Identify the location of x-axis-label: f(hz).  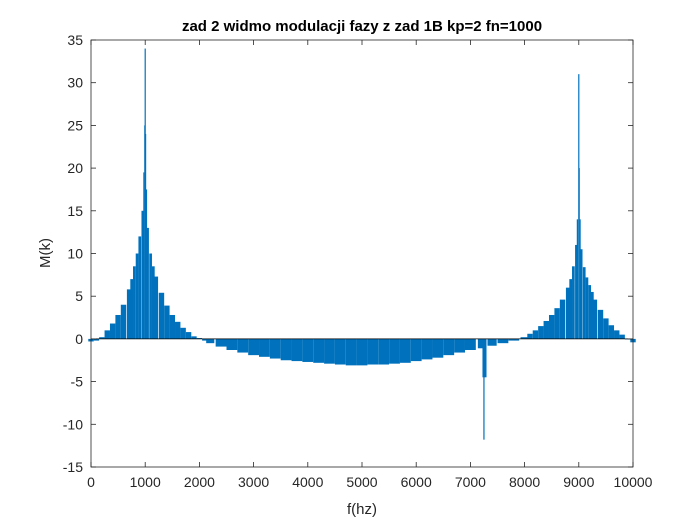
(362, 509).